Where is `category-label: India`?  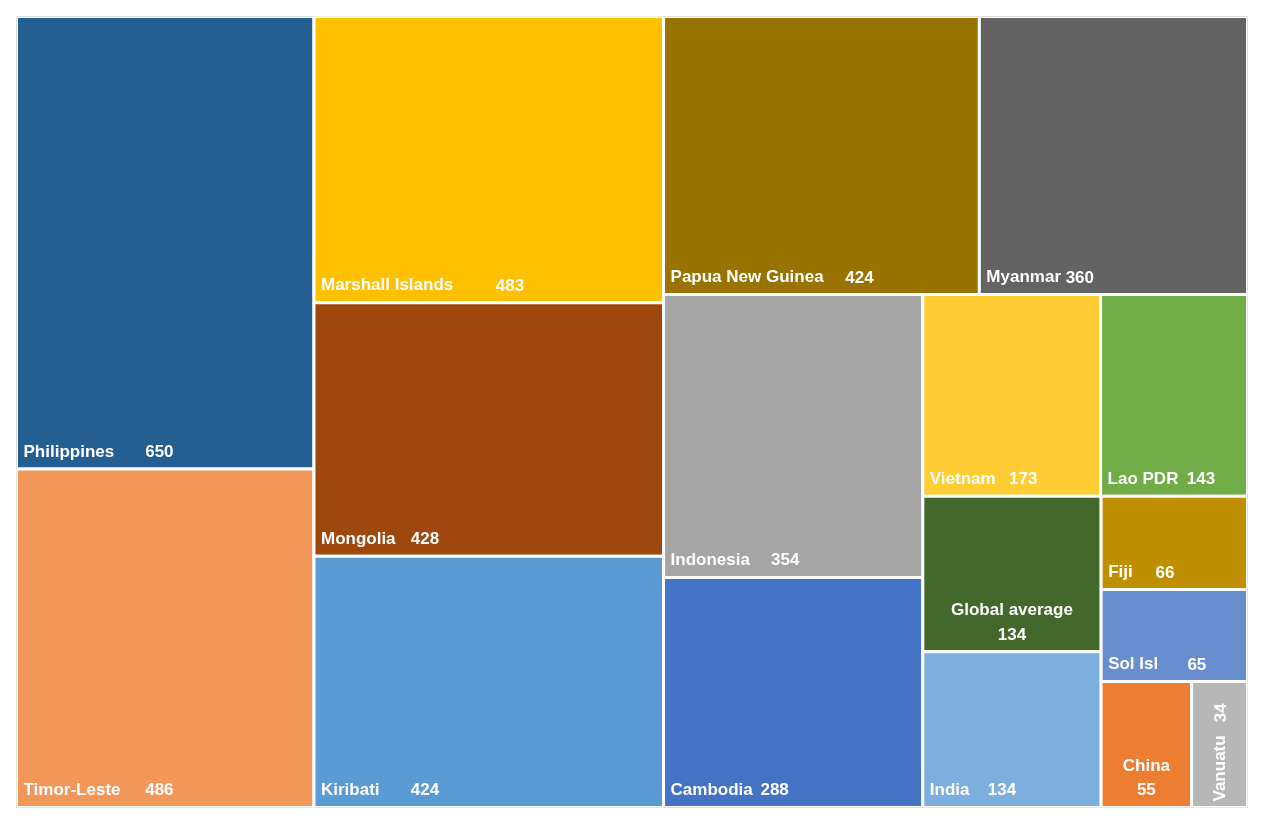 category-label: India is located at coordinates (950, 789).